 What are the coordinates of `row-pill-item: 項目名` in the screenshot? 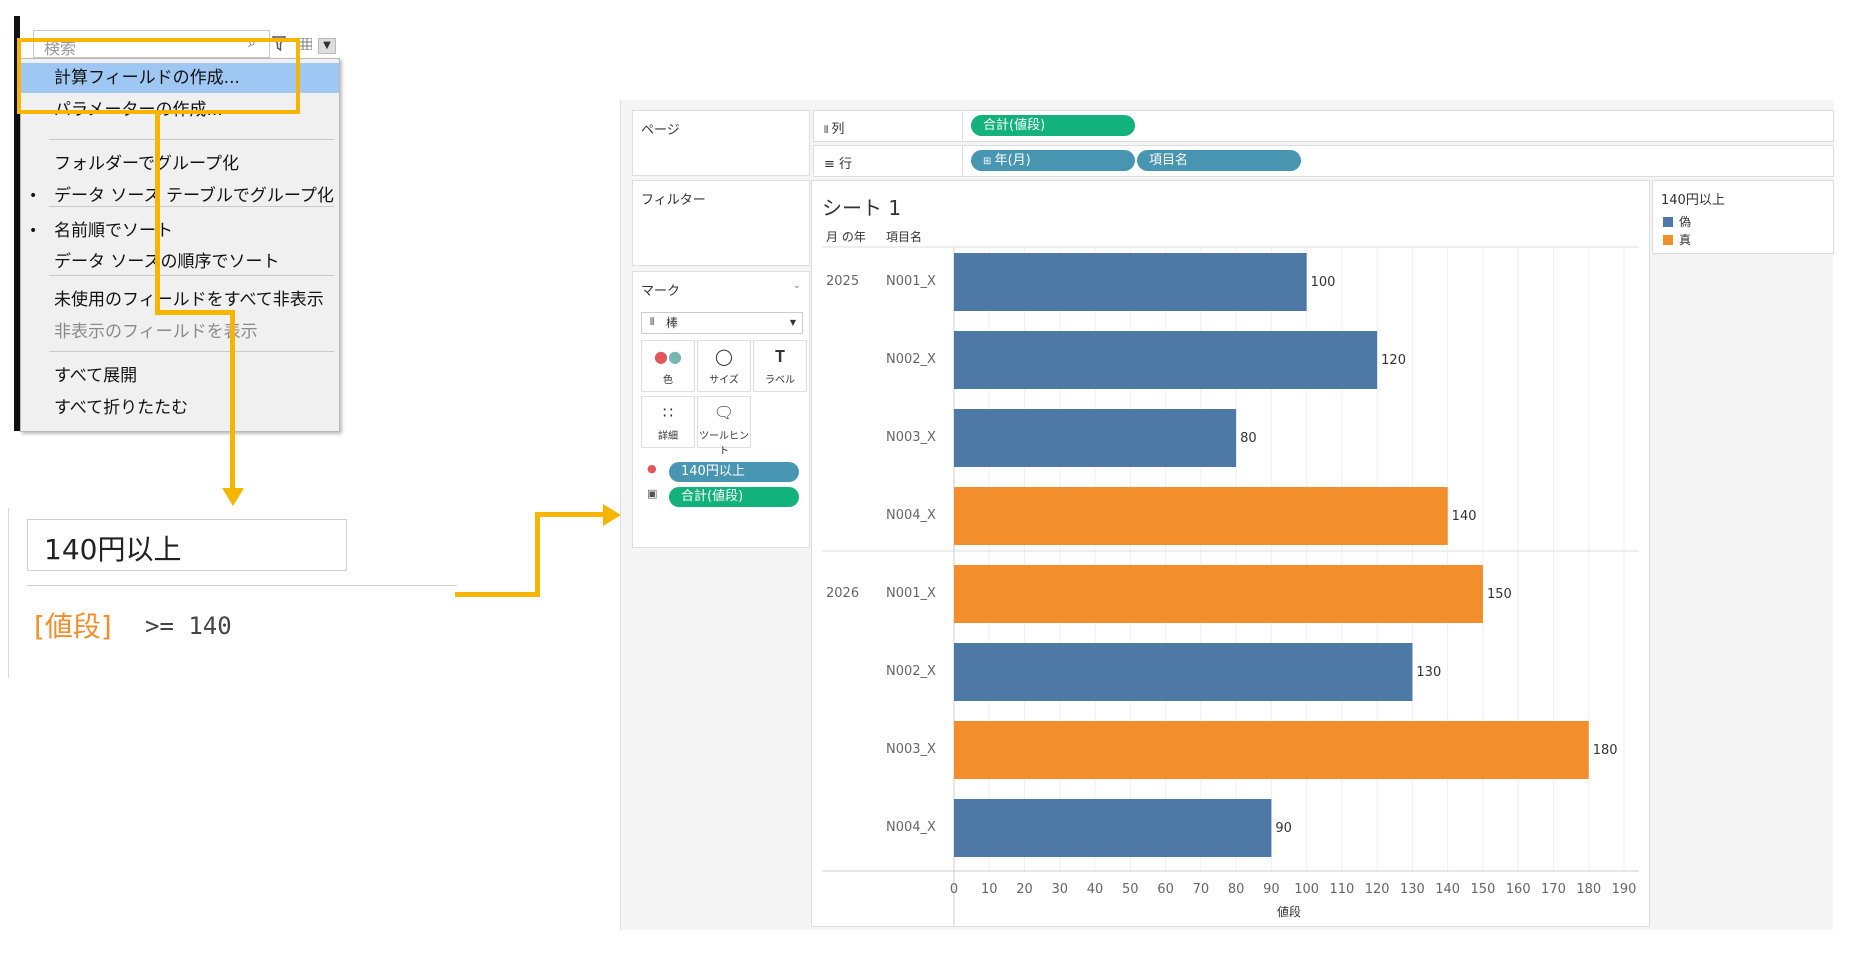 It's located at (1219, 160).